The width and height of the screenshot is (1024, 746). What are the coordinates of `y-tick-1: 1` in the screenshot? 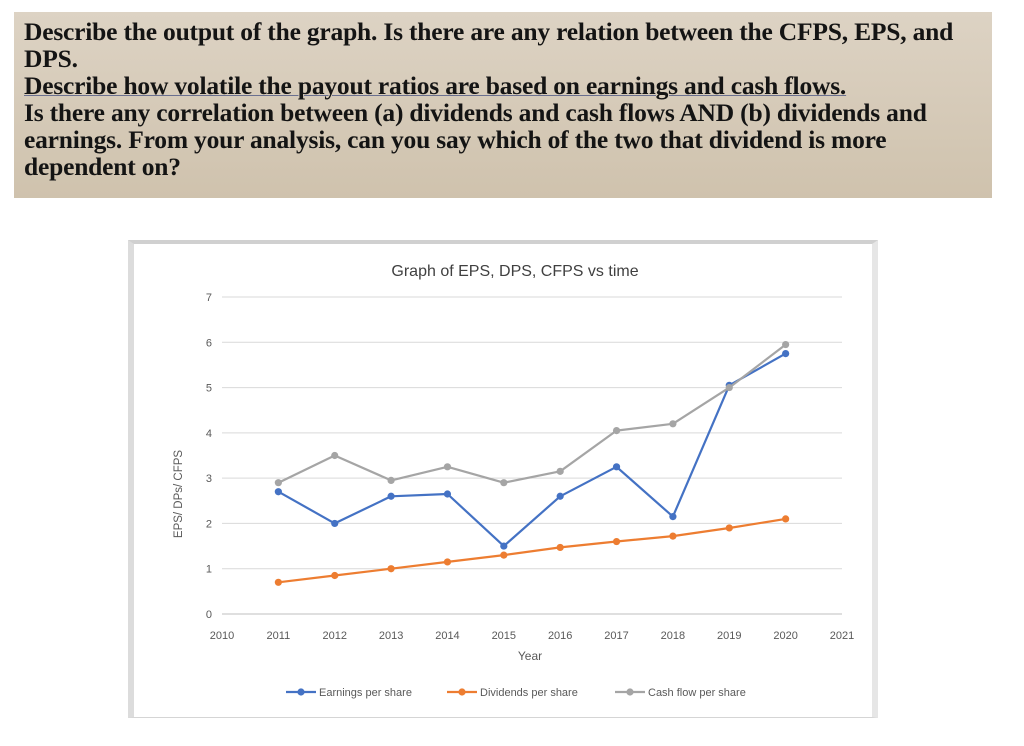 It's located at (209, 570).